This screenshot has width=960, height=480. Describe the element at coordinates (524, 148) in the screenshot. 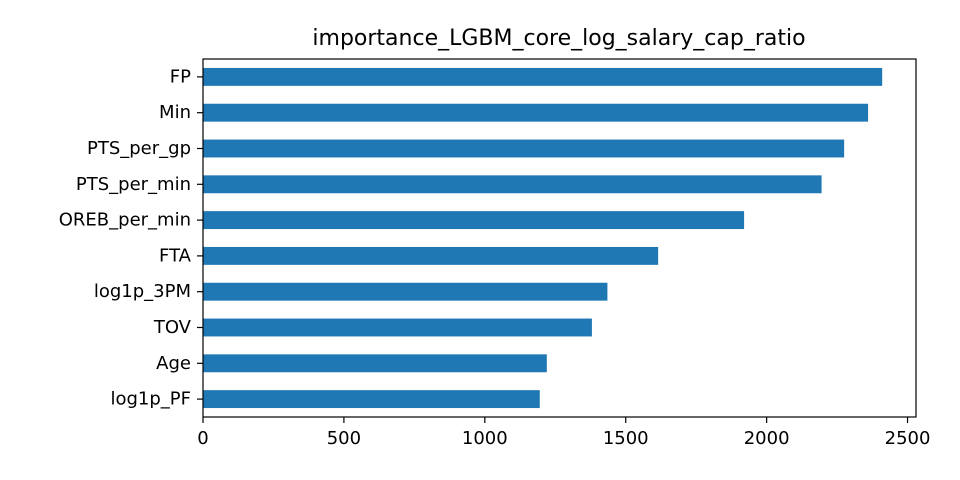

I see `bar-PTS_per_gp` at that location.